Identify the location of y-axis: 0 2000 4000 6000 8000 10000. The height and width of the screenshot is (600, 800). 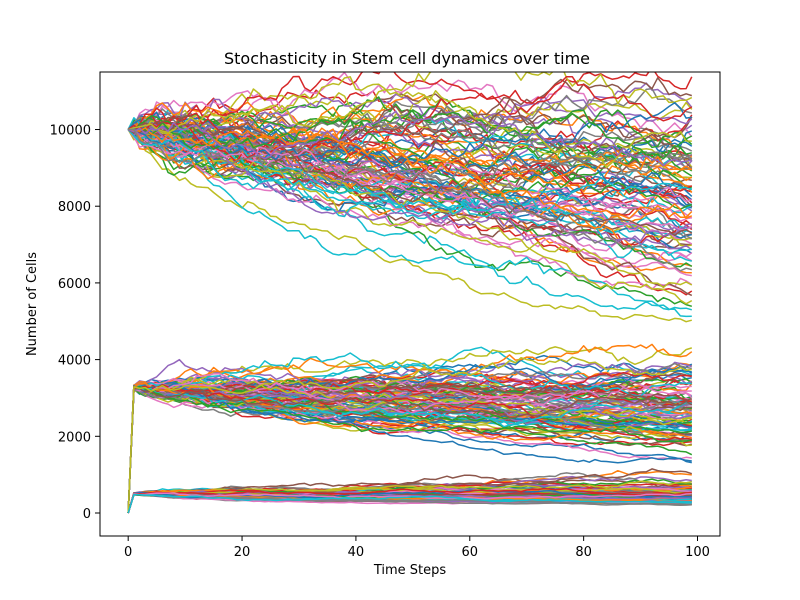
(75, 323).